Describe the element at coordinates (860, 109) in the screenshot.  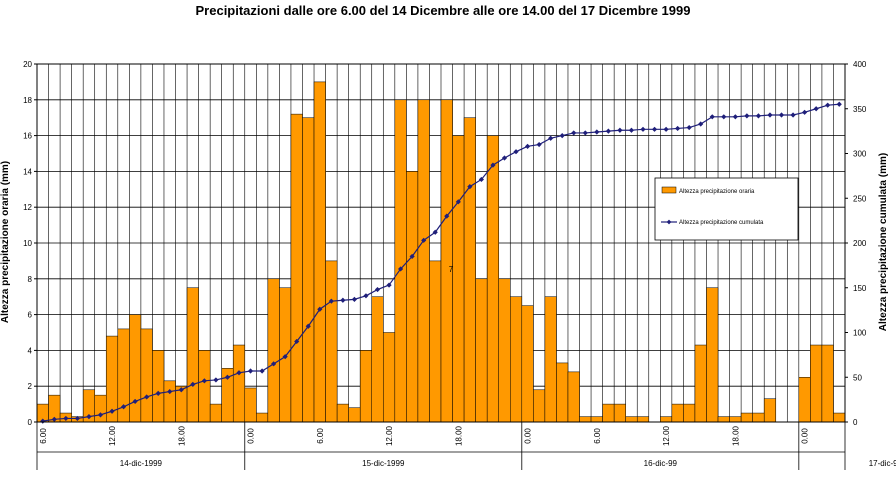
I see `y-right-tick-label: 350` at that location.